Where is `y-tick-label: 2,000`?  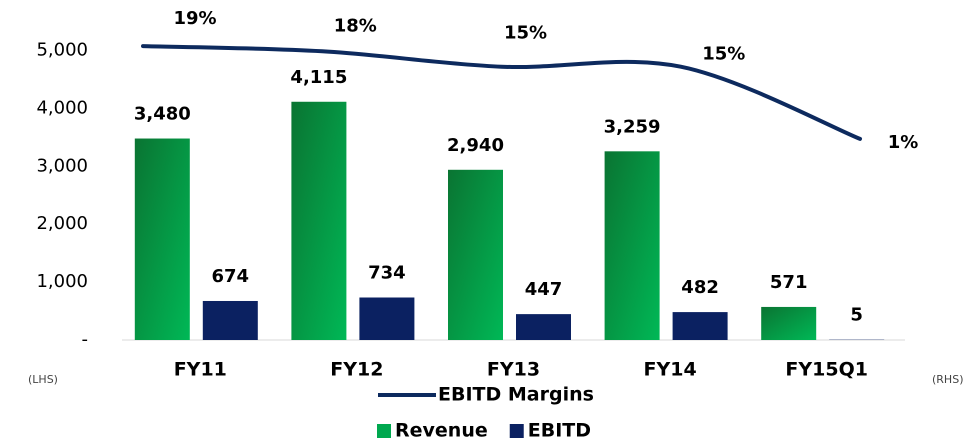 y-tick-label: 2,000 is located at coordinates (62, 223).